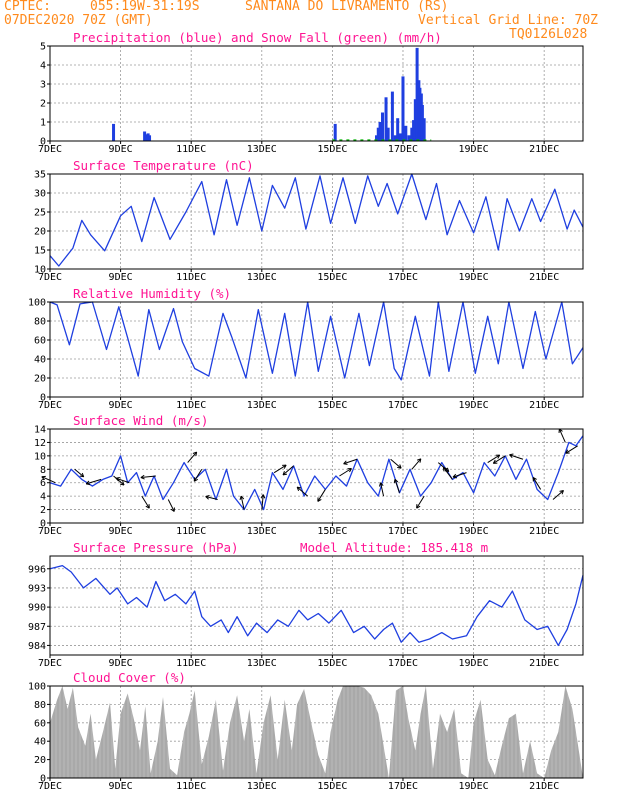 The width and height of the screenshot is (618, 800). Describe the element at coordinates (548, 34) in the screenshot. I see `header-product: TQ0126L028` at that location.